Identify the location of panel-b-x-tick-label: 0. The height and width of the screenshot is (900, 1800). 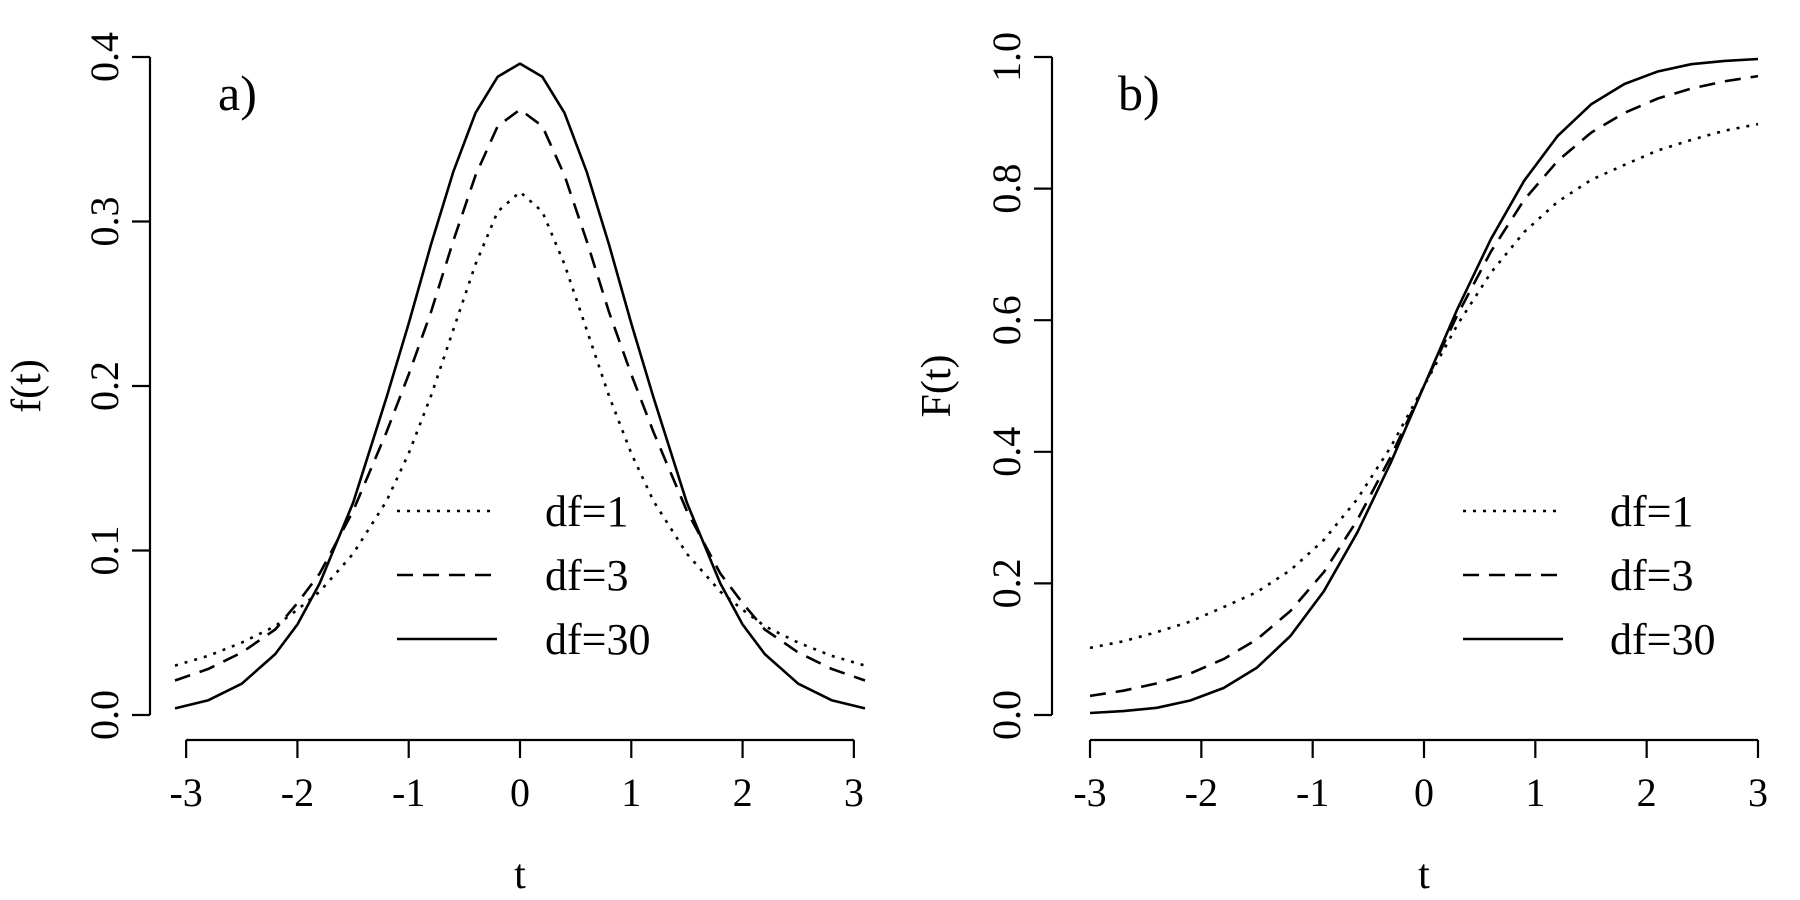
(1424, 792).